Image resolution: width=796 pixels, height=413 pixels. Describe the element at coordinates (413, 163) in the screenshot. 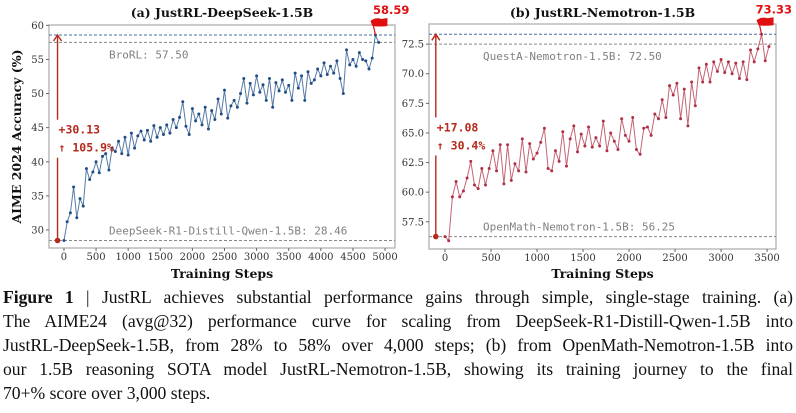

I see `y-tick-label: 62.5` at that location.